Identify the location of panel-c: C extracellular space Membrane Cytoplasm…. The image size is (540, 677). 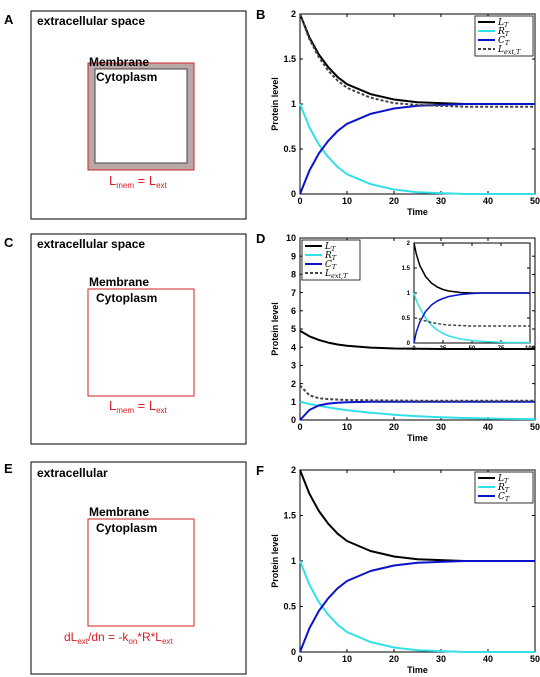
(125, 339).